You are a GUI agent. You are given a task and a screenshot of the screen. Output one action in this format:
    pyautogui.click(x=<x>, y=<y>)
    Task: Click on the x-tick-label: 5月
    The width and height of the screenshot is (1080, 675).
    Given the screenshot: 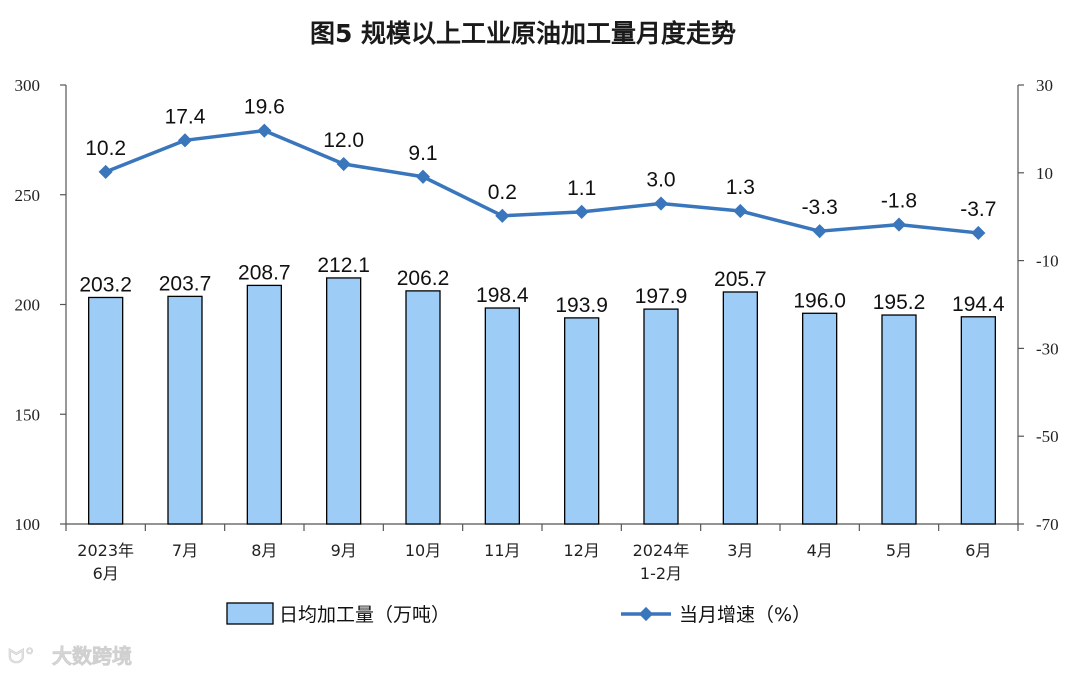 What is the action you would take?
    pyautogui.click(x=899, y=550)
    